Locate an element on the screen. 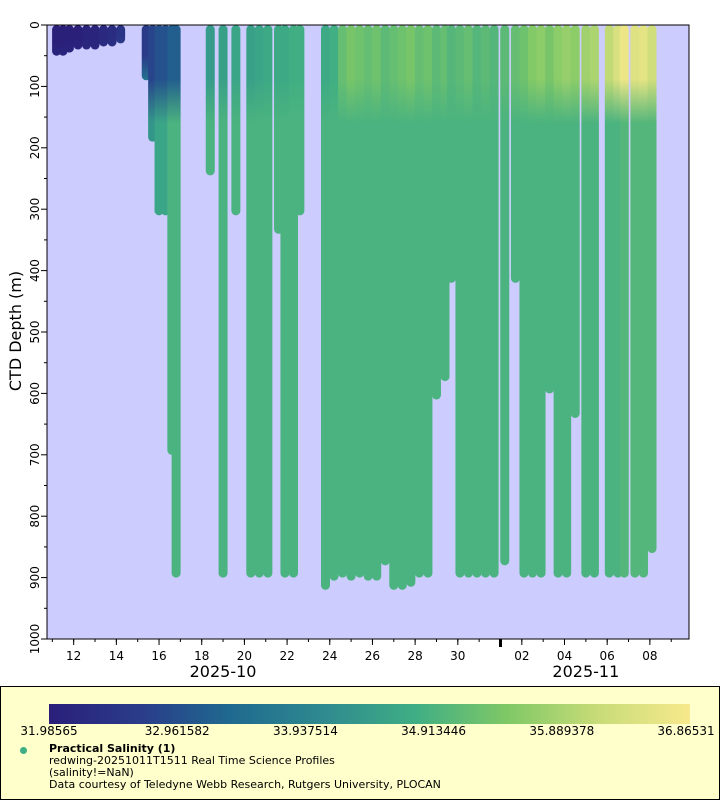  legend-constraint: (salinity!=NaN) is located at coordinates (91, 772).